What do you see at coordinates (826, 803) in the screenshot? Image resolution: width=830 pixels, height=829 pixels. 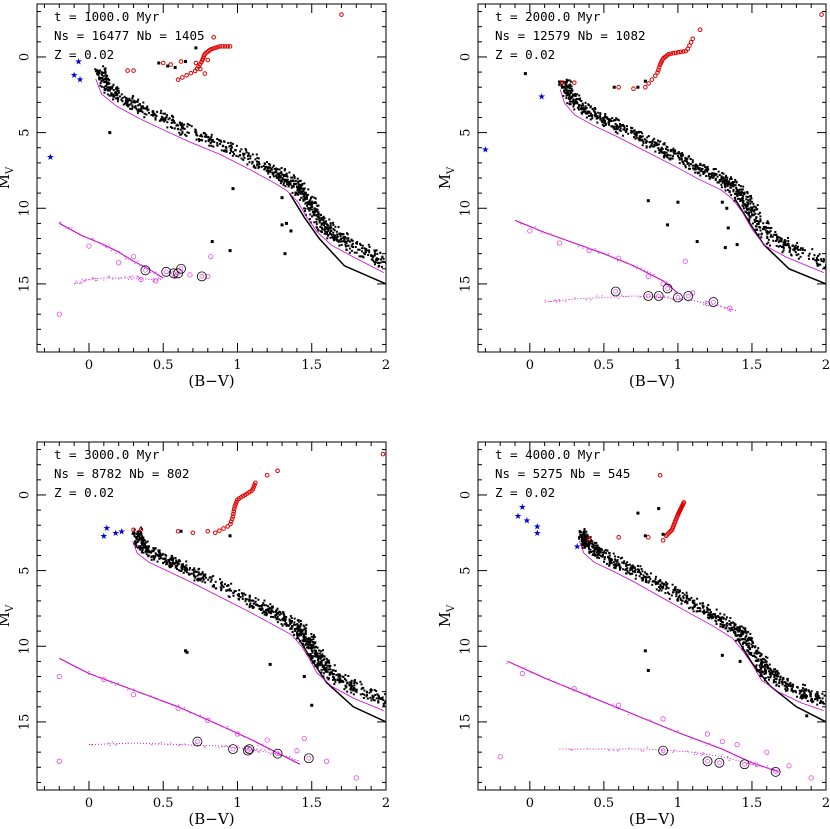 I see `x-tick-label: 2` at bounding box center [826, 803].